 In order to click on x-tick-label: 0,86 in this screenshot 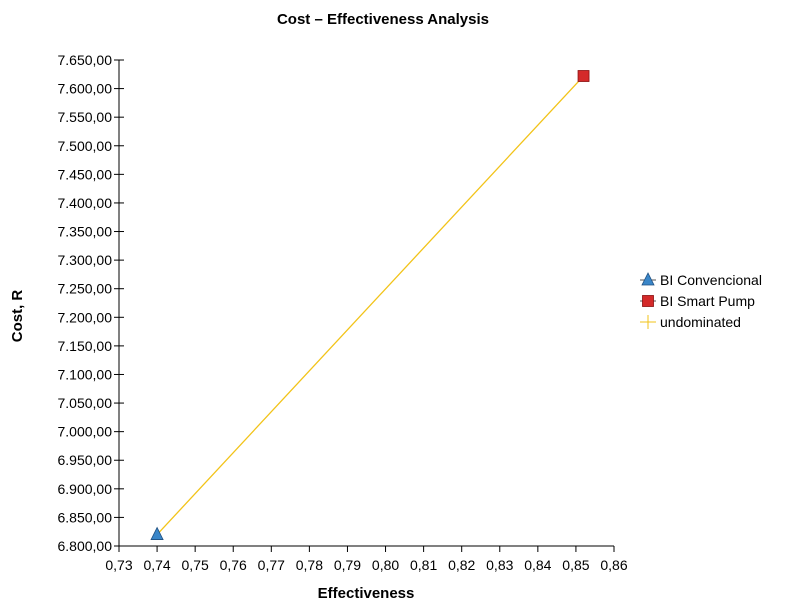, I will do `click(613, 565)`.